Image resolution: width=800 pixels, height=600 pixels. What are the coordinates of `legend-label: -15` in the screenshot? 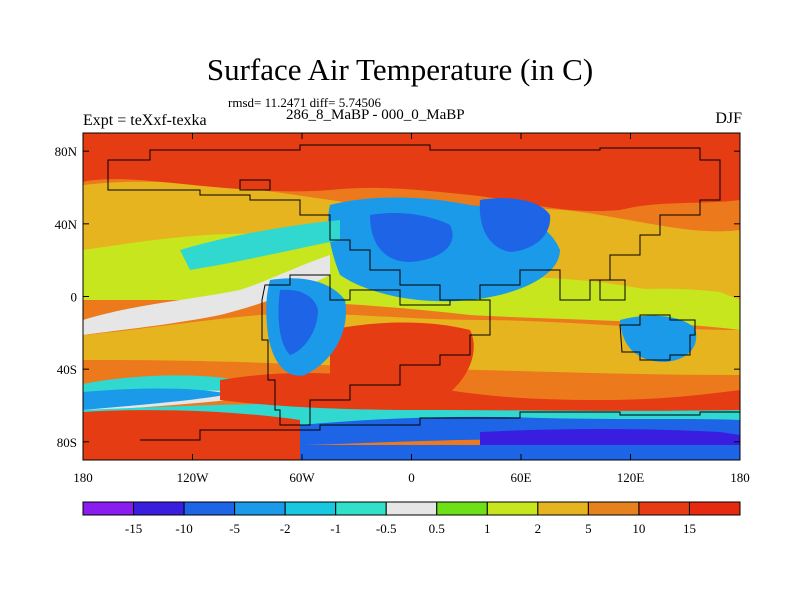 It's located at (133, 528).